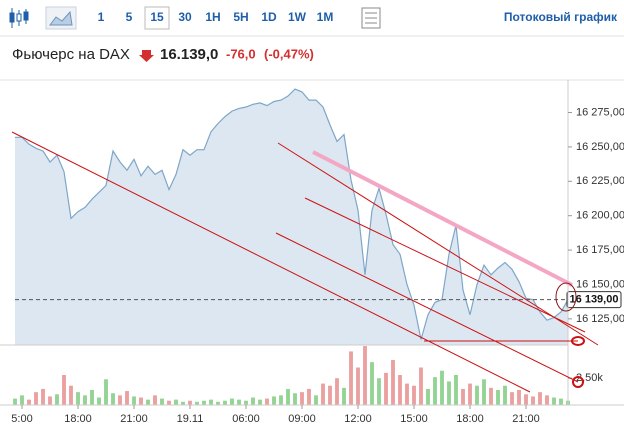 The image size is (624, 434). I want to click on interval-button: 1W, so click(297, 17).